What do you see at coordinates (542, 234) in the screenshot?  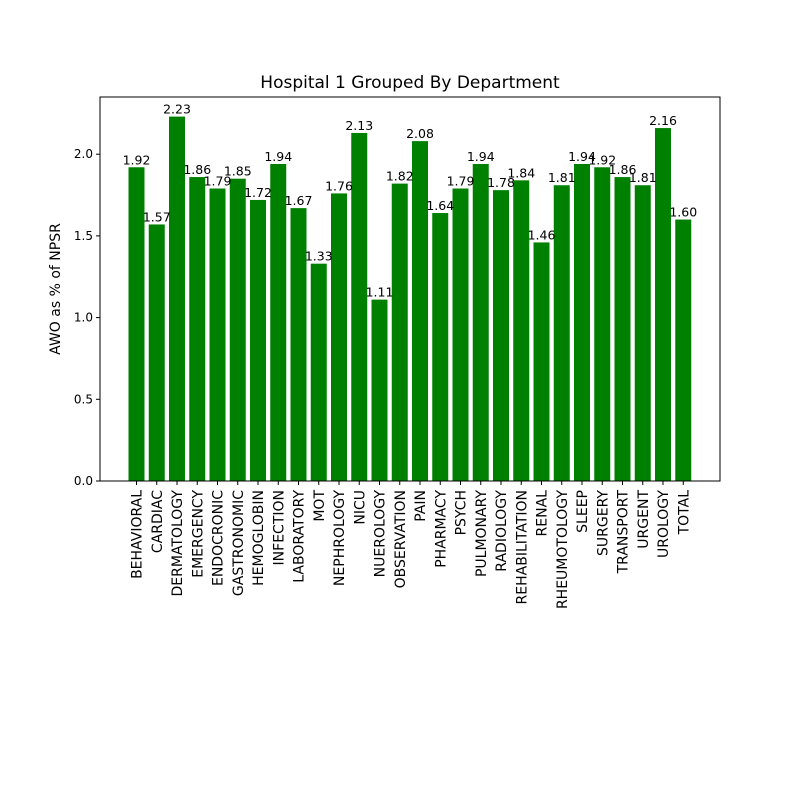 I see `data-label: 1.46` at bounding box center [542, 234].